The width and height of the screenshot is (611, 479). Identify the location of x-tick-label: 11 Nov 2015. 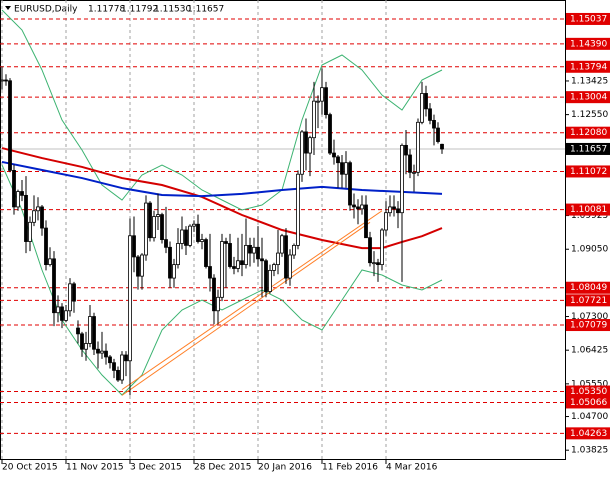
(95, 468).